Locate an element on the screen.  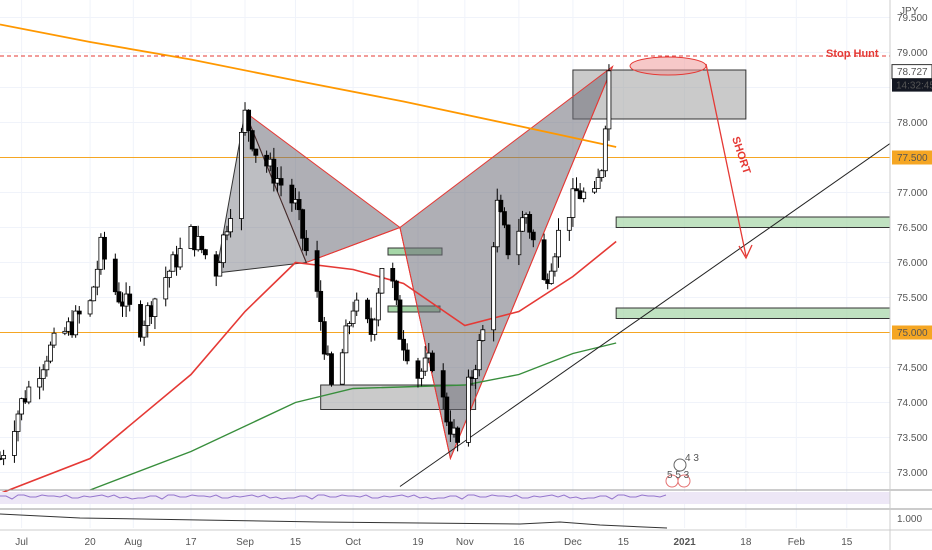
x-tick-label: Nov is located at coordinates (465, 542).